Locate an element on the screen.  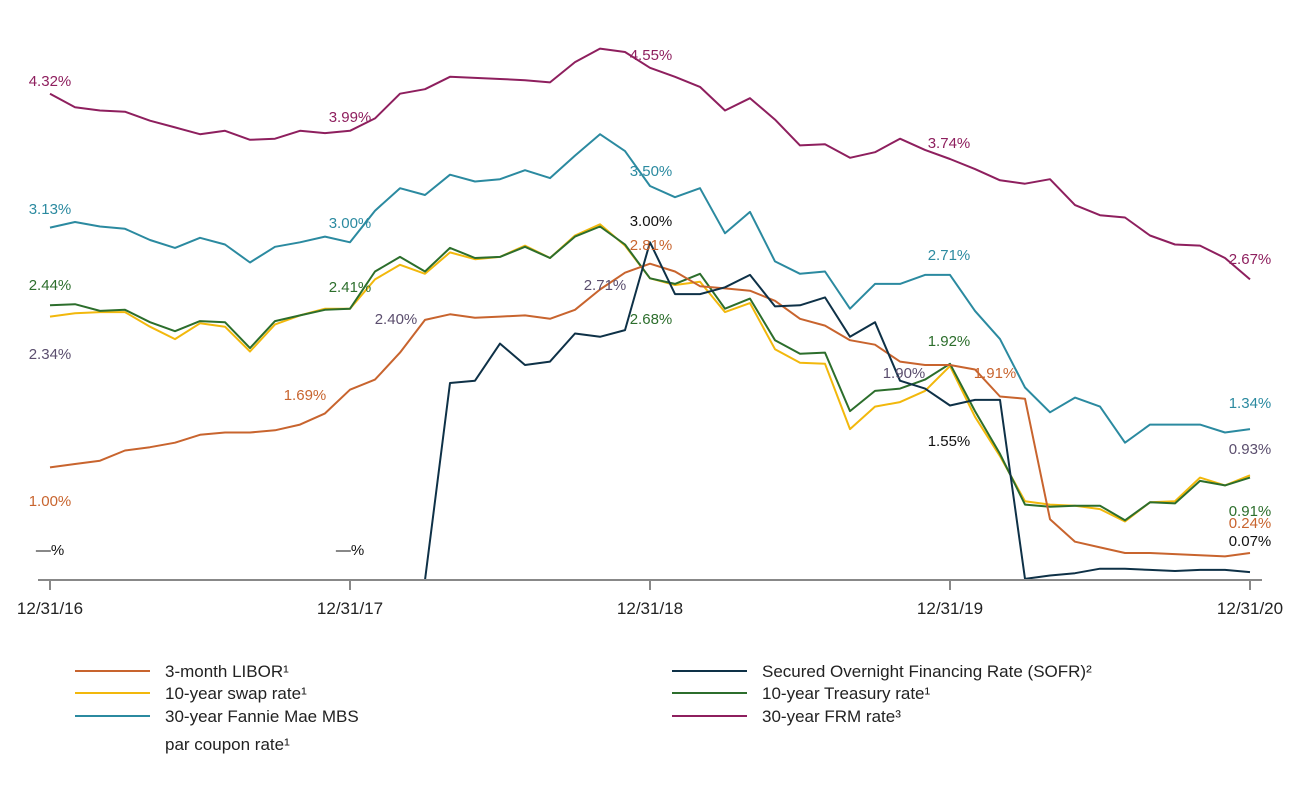
annotation-sofr-36: 1.55% is located at coordinates (949, 441).